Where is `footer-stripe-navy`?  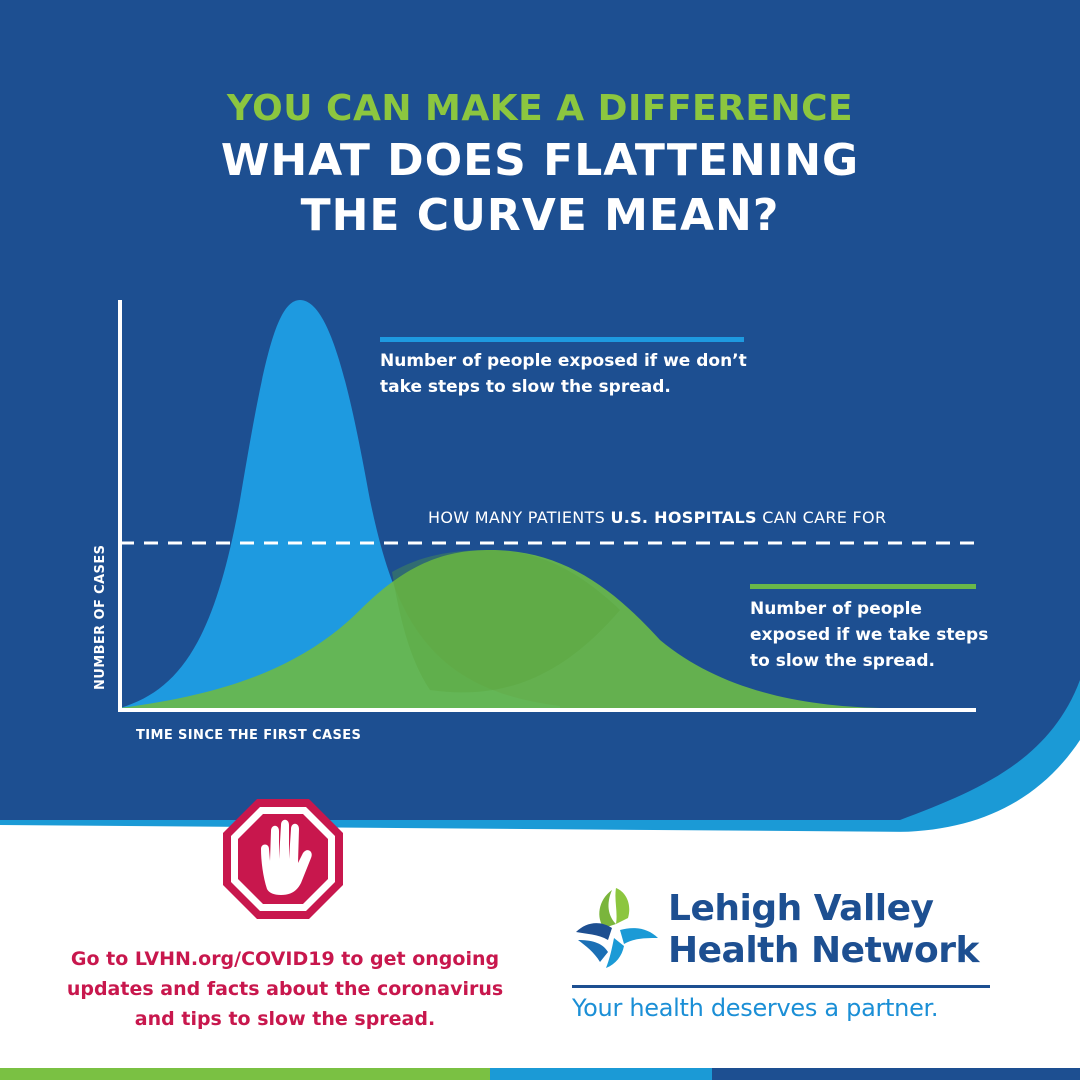 footer-stripe-navy is located at coordinates (896, 1074).